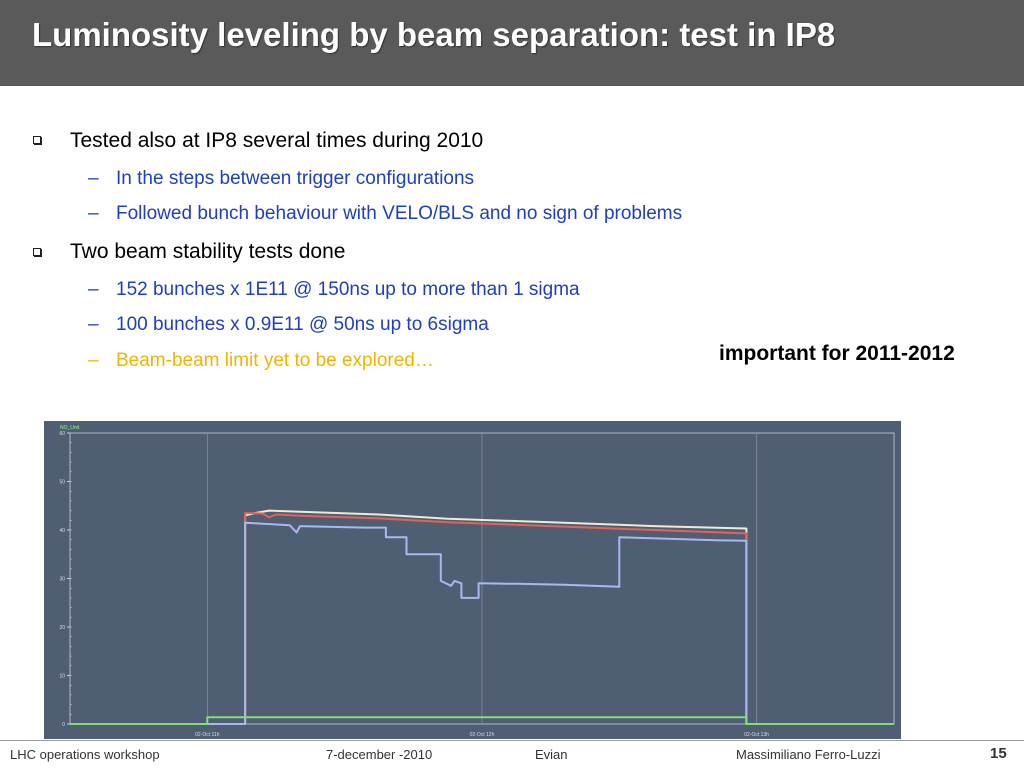 This screenshot has width=1024, height=768. What do you see at coordinates (62, 531) in the screenshot?
I see `y-tick-label: 40` at bounding box center [62, 531].